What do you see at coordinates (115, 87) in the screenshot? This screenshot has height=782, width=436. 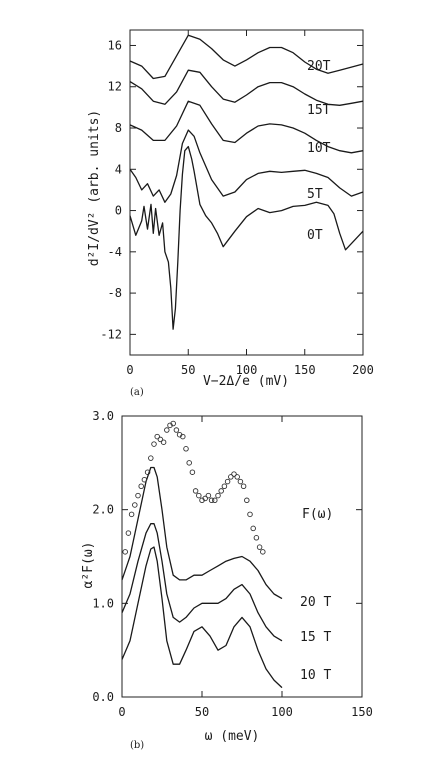 I see `y-tick-label: 12` at bounding box center [115, 87].